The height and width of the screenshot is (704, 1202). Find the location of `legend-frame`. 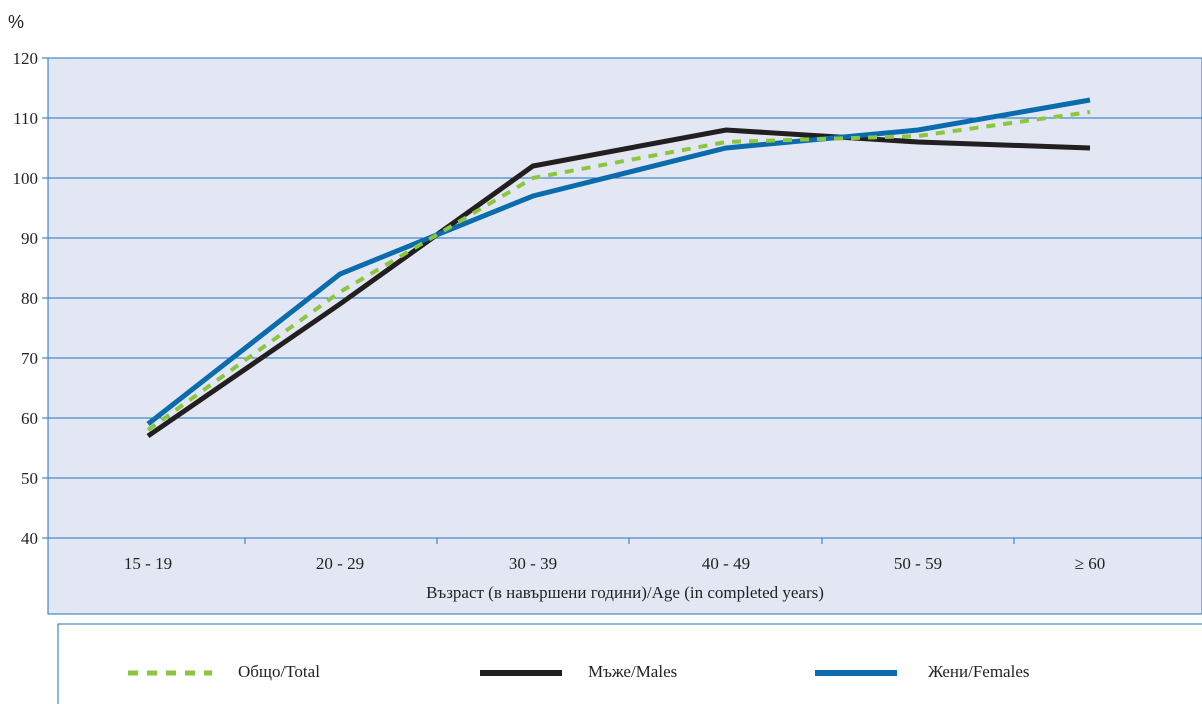

legend-frame is located at coordinates (629, 663).